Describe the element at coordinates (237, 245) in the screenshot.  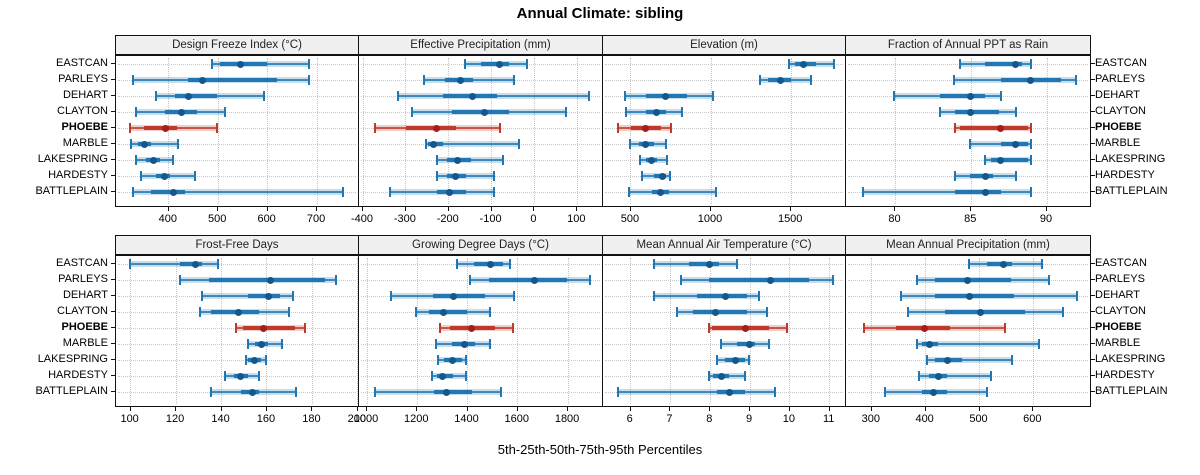
I see `panel-strip: Frost-Free Days` at that location.